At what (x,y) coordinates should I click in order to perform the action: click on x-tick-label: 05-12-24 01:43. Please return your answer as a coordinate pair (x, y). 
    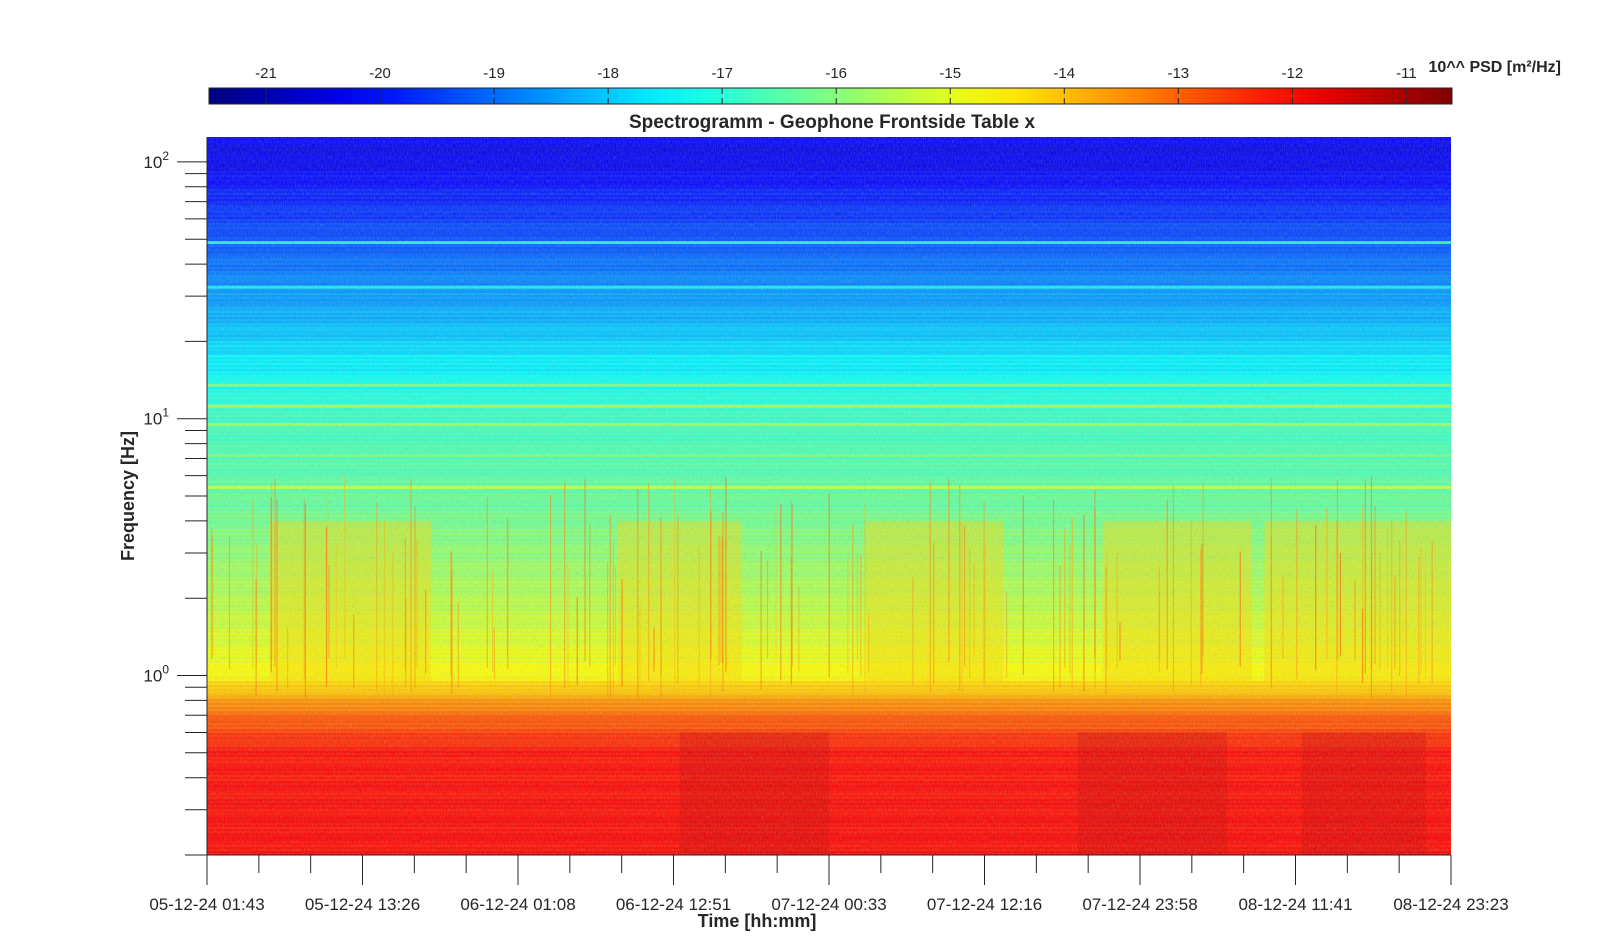
    Looking at the image, I should click on (206, 904).